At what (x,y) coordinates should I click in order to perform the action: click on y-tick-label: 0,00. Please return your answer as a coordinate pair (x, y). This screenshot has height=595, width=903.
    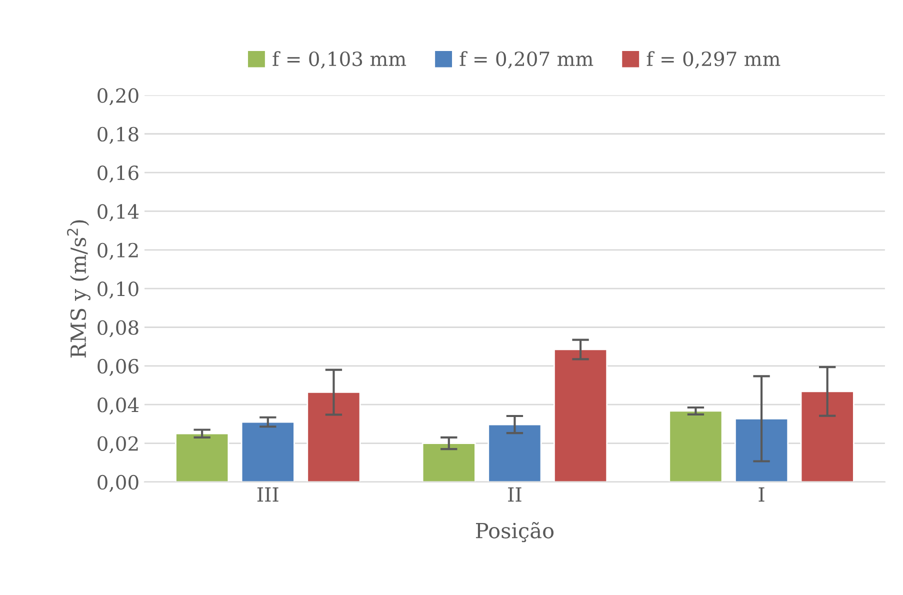
    Looking at the image, I should click on (118, 483).